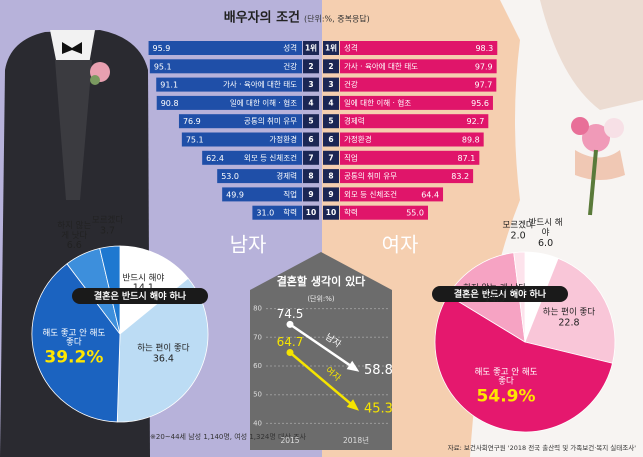 This screenshot has height=457, width=643. What do you see at coordinates (143, 289) in the screenshot?
I see `slice-value: 14.1` at bounding box center [143, 289].